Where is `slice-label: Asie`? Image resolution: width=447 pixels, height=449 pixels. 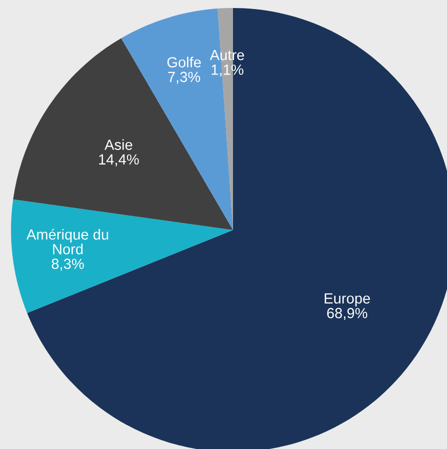 slice-label: Asie is located at coordinates (118, 144).